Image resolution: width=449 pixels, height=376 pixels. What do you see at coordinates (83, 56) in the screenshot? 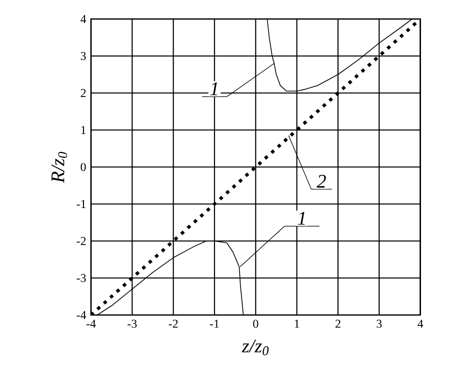
I see `y-tick-label: 3` at bounding box center [83, 56].